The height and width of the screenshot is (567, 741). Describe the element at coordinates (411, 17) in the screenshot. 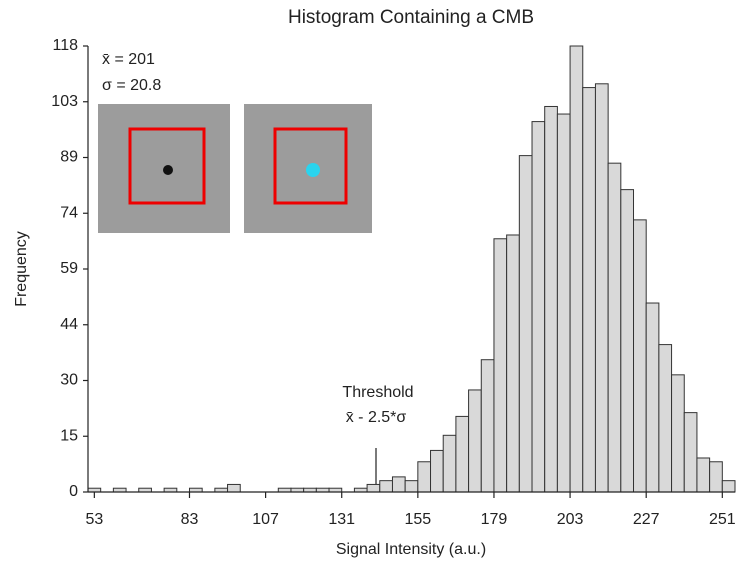

I see `chart-title: Histogram Containing a CMB` at that location.